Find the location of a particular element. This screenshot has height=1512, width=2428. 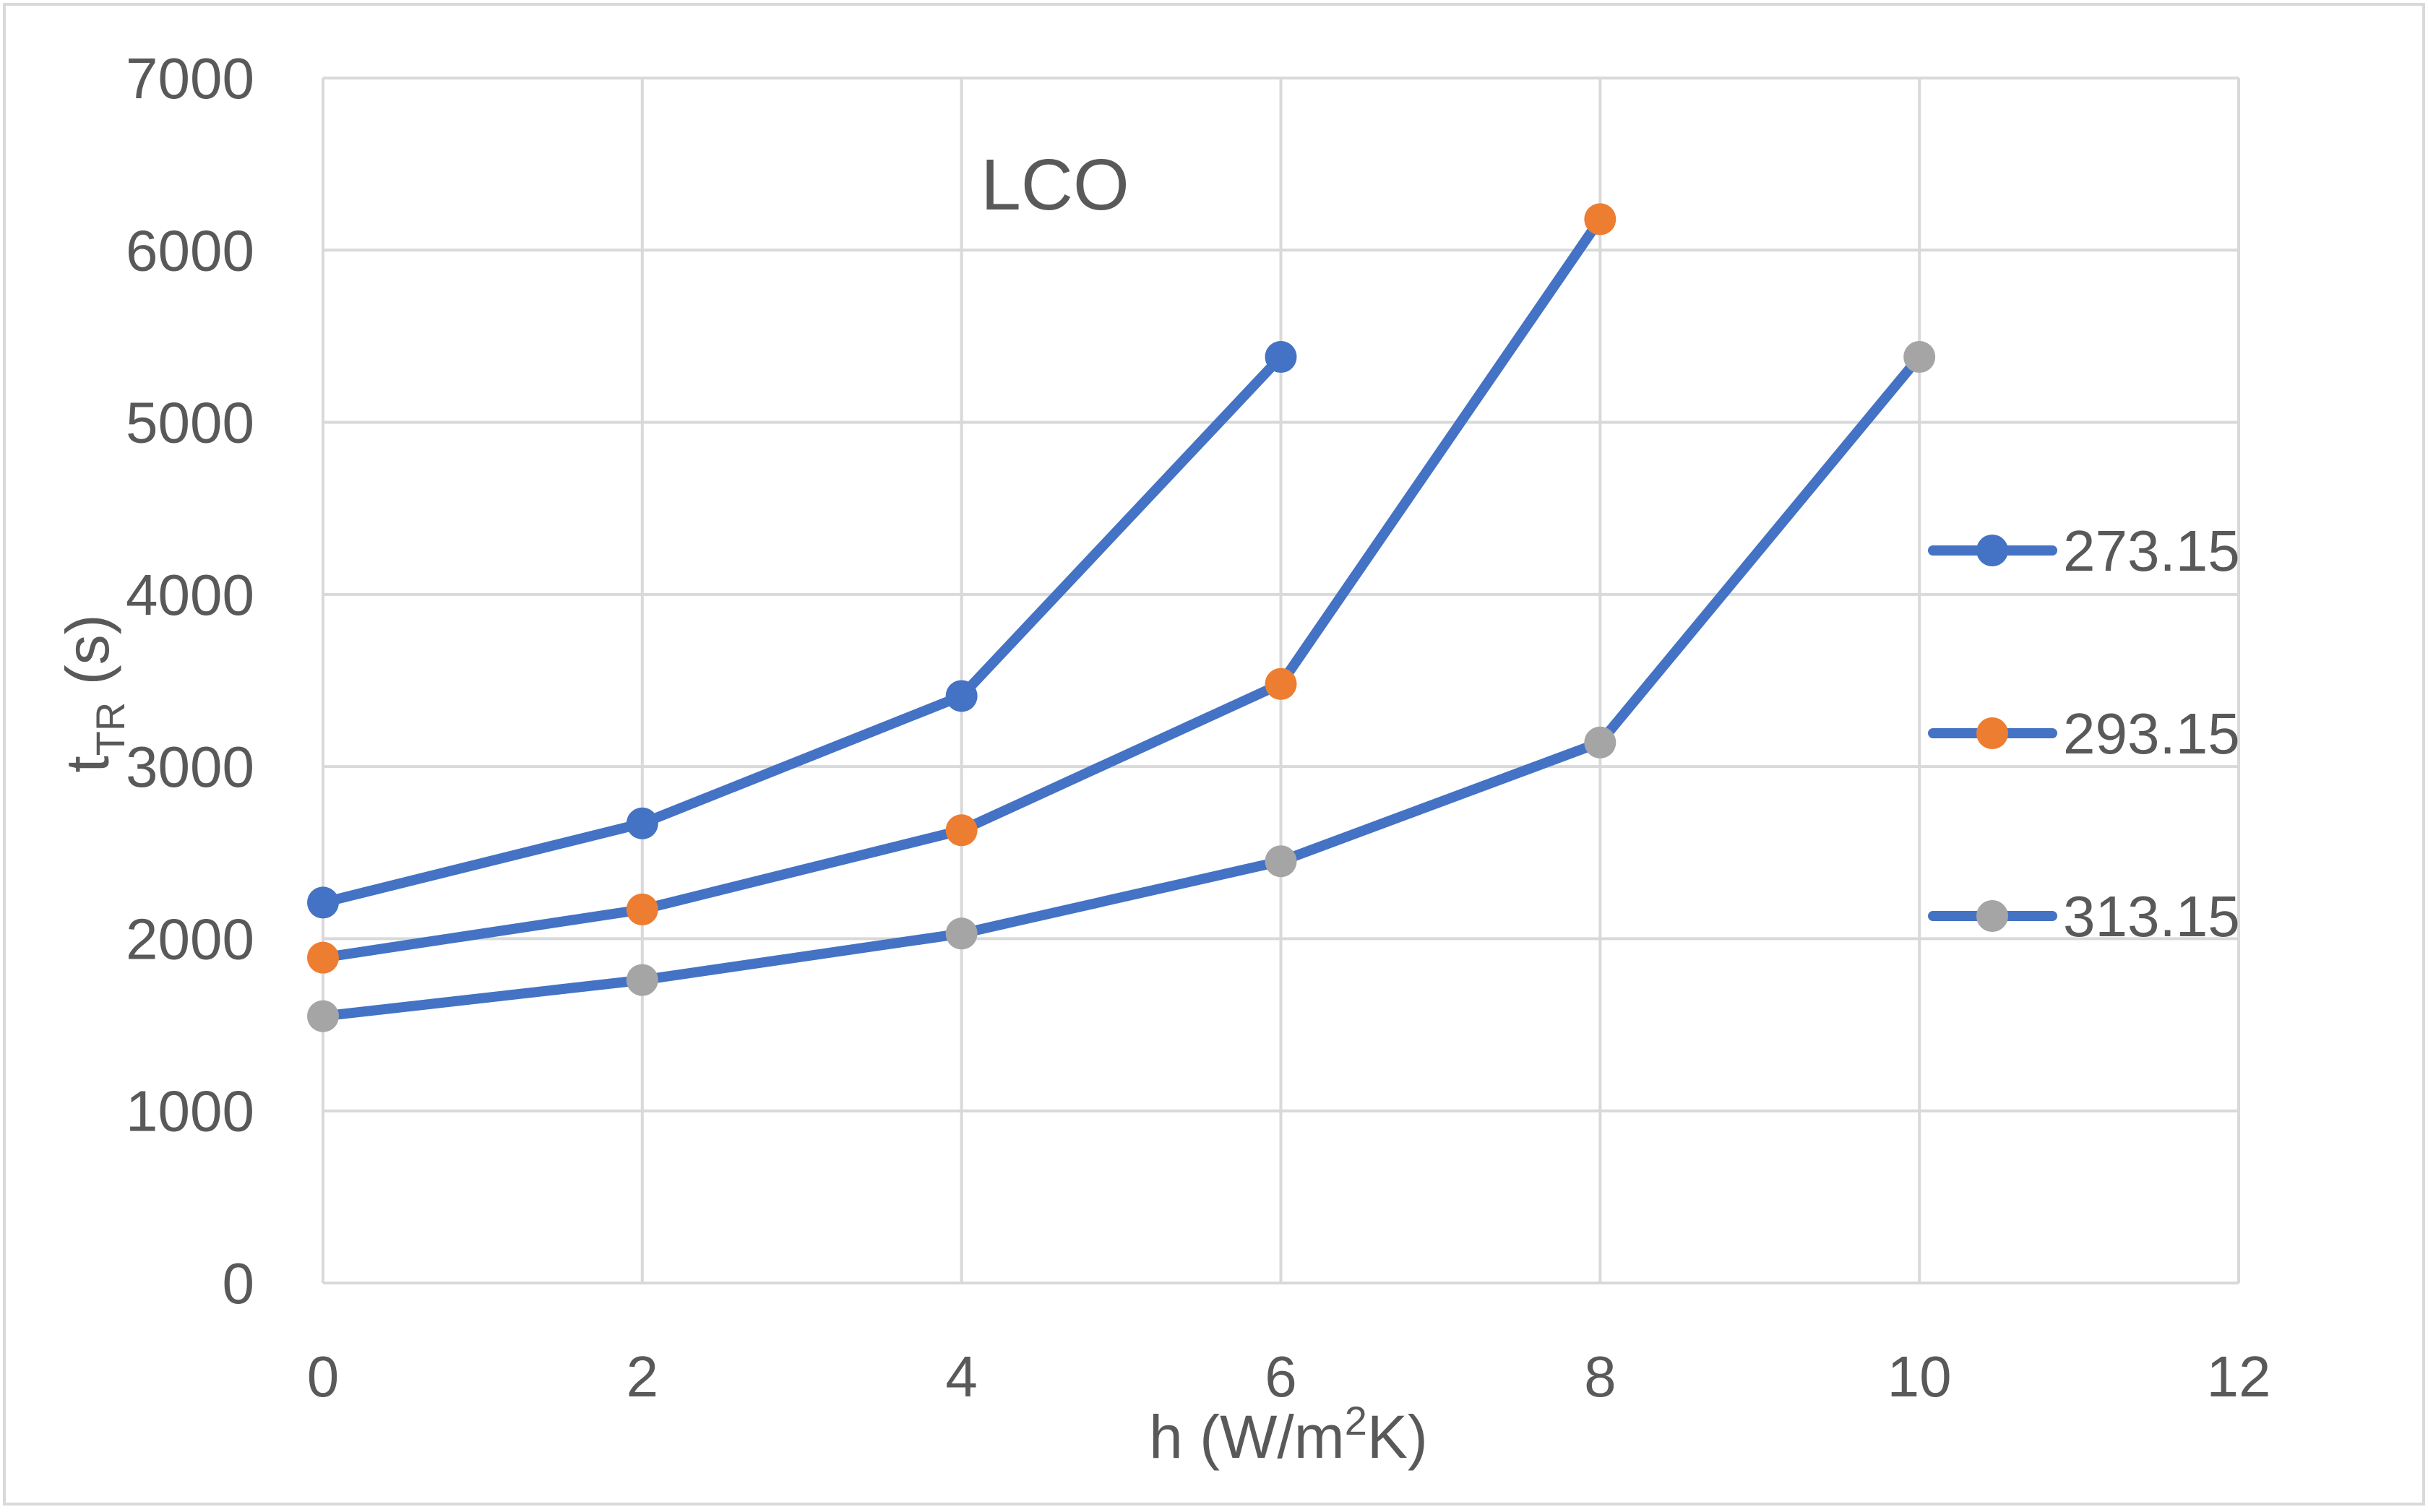

y-tick-label: 6000 is located at coordinates (190, 250).